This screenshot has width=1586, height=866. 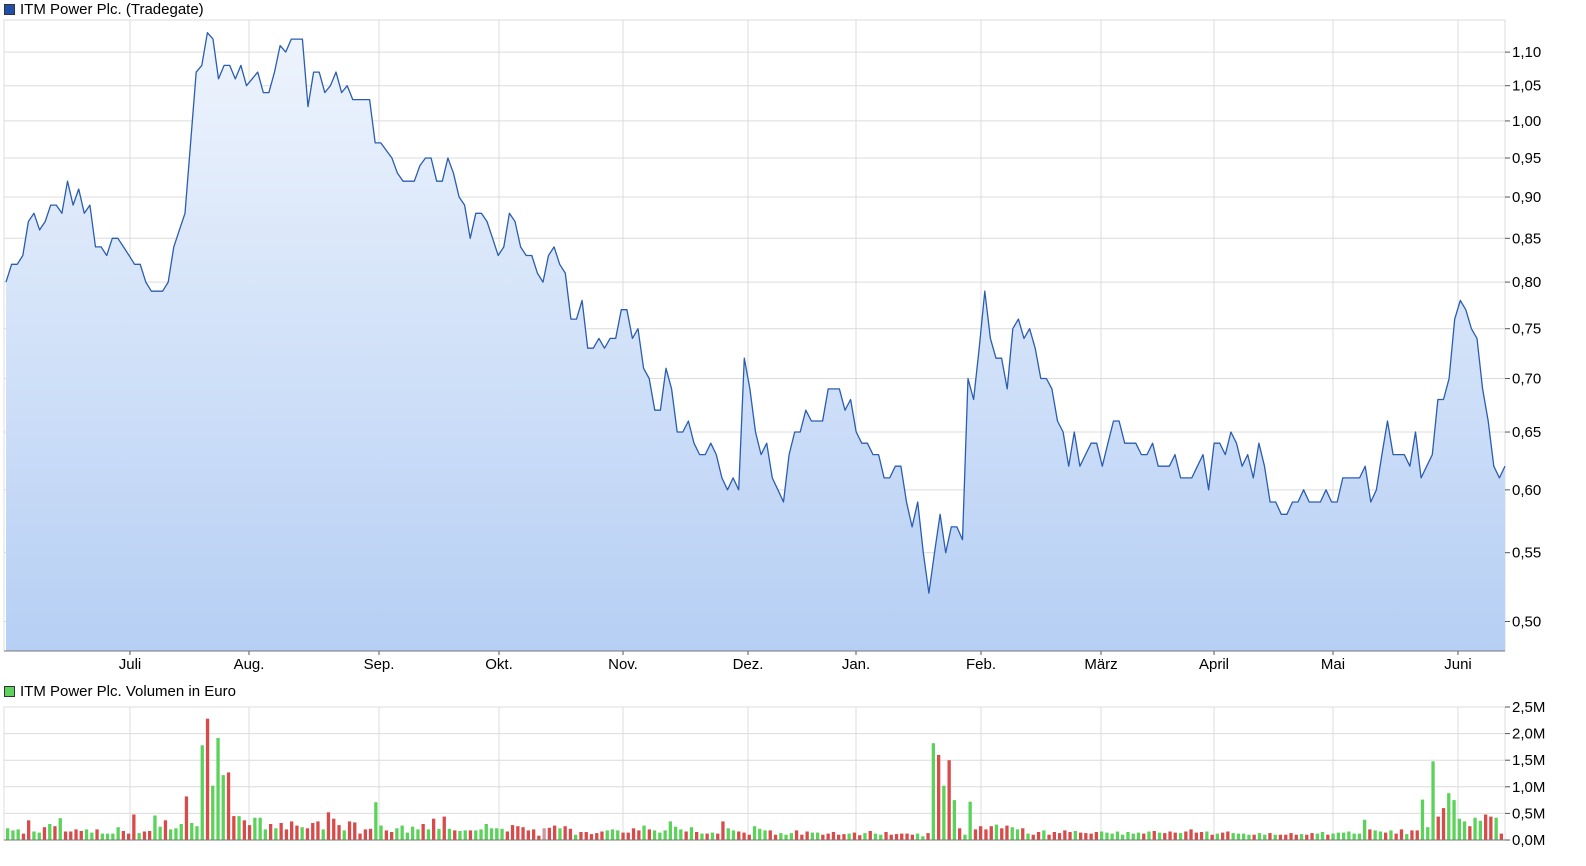 What do you see at coordinates (1528, 760) in the screenshot?
I see `volume-y-tick-label: 1,5M` at bounding box center [1528, 760].